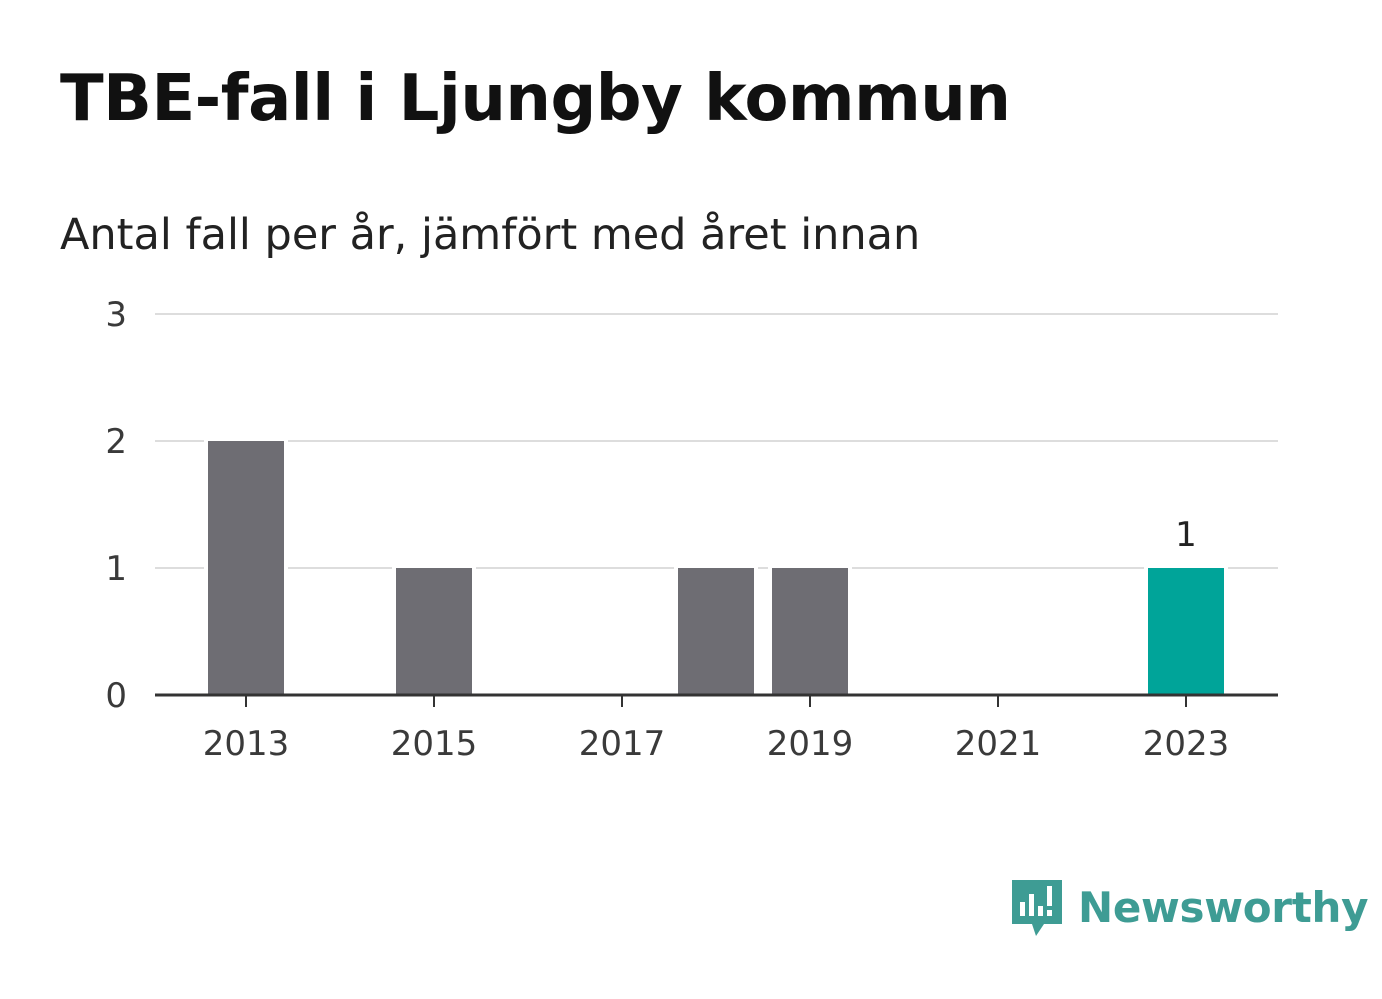 The height and width of the screenshot is (999, 1382). Describe the element at coordinates (1037, 908) in the screenshot. I see `newsworthy-logo-icon` at that location.